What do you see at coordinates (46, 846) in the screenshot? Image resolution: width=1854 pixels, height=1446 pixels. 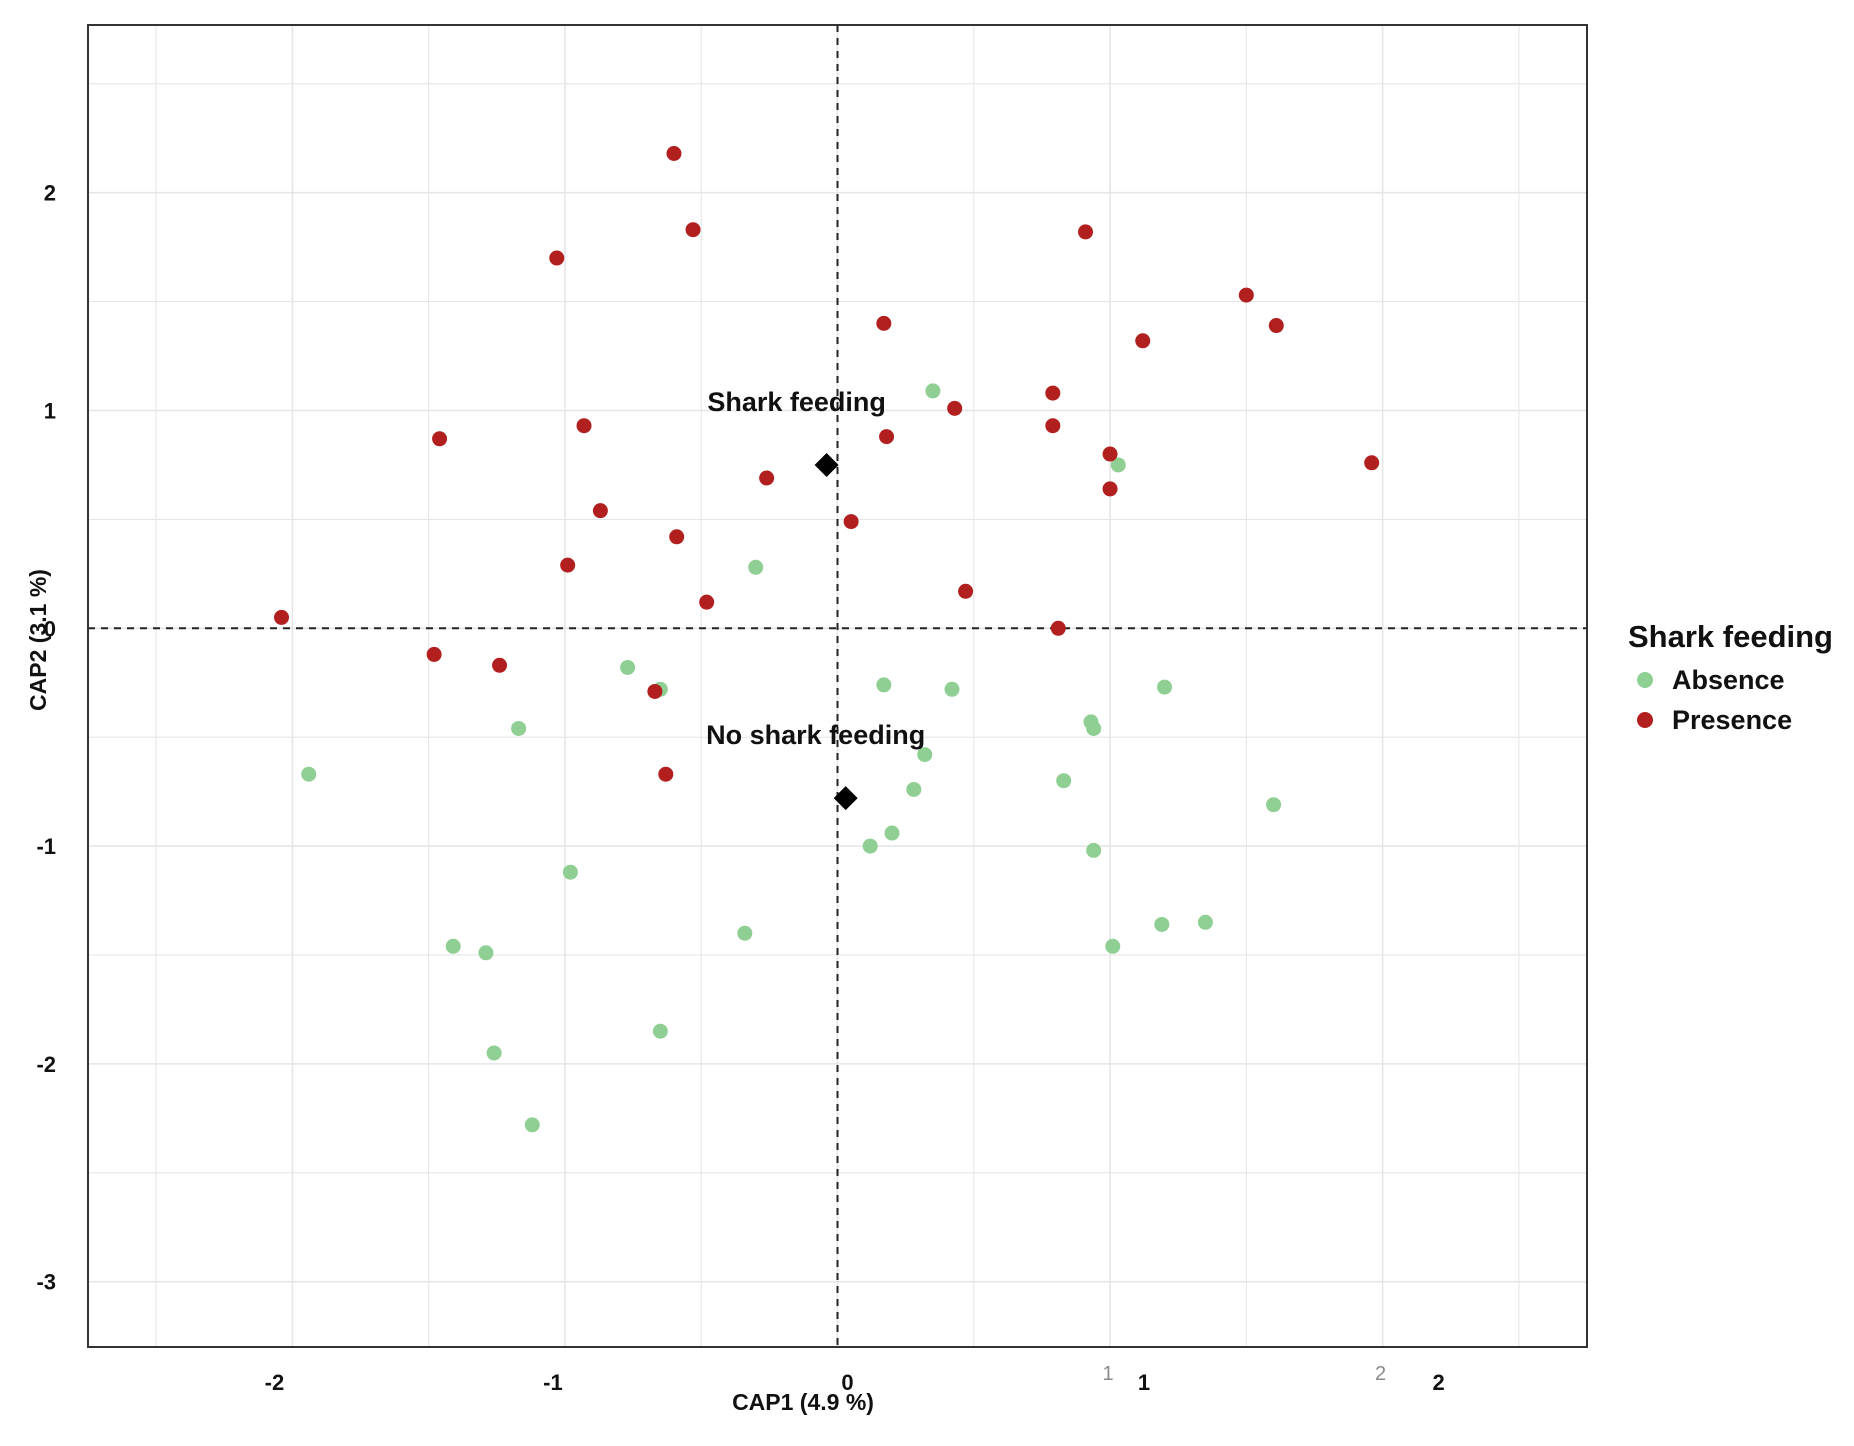 I see `y-tick-label: -1` at bounding box center [46, 846].